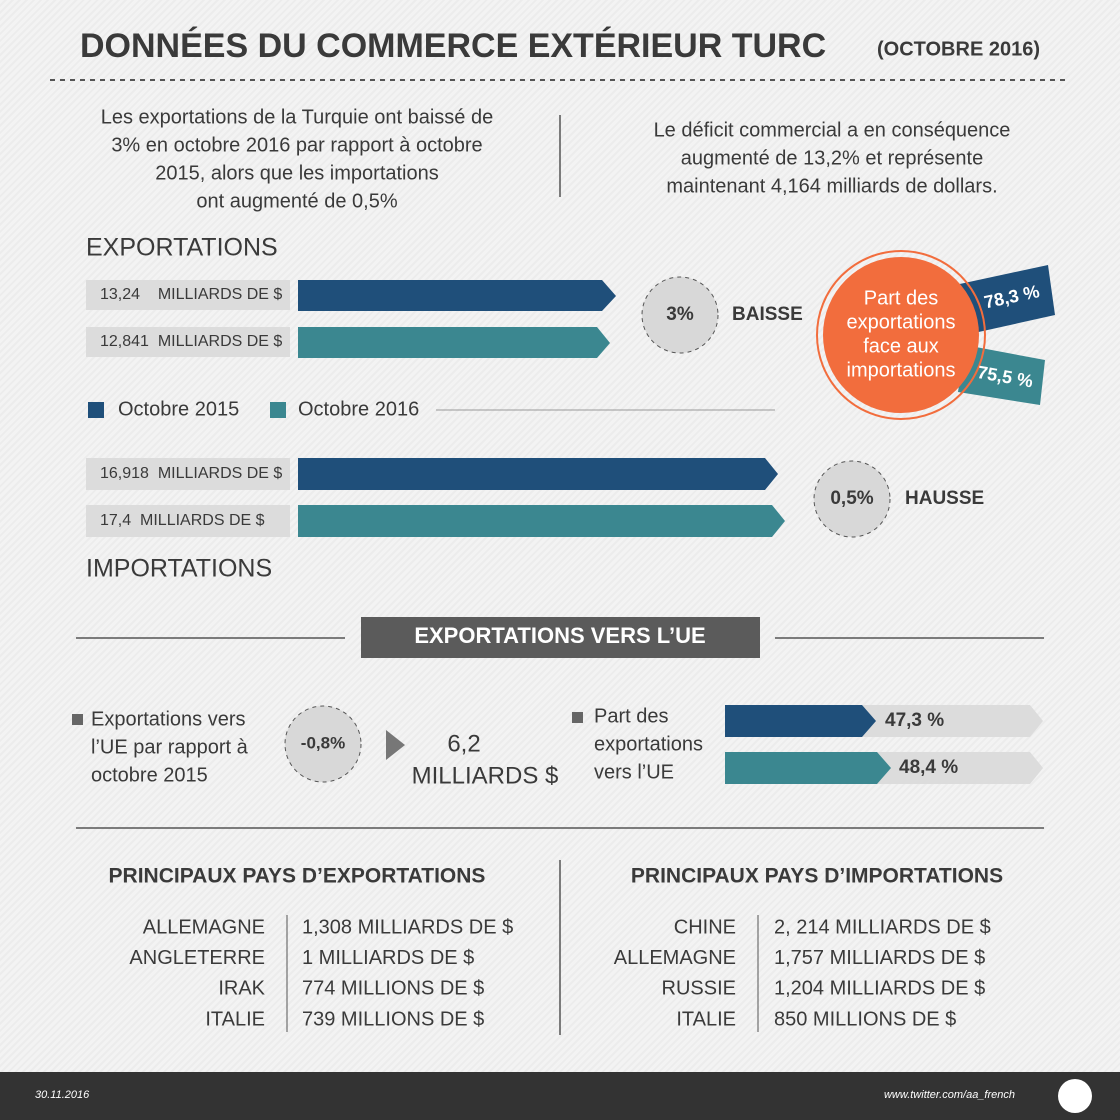 The image size is (1120, 1120). Describe the element at coordinates (485, 775) in the screenshot. I see `eu-amount: MILLIARDS $` at that location.